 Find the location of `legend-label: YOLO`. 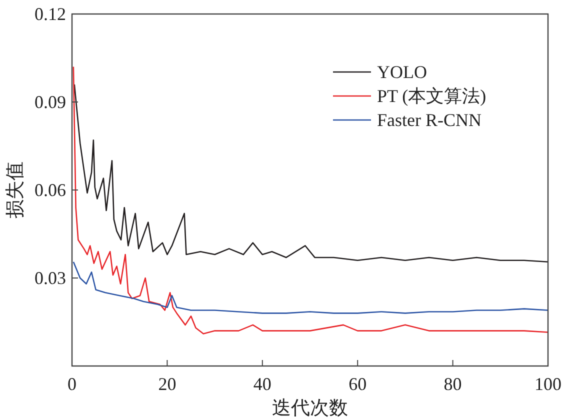

legend-label: YOLO is located at coordinates (402, 72).